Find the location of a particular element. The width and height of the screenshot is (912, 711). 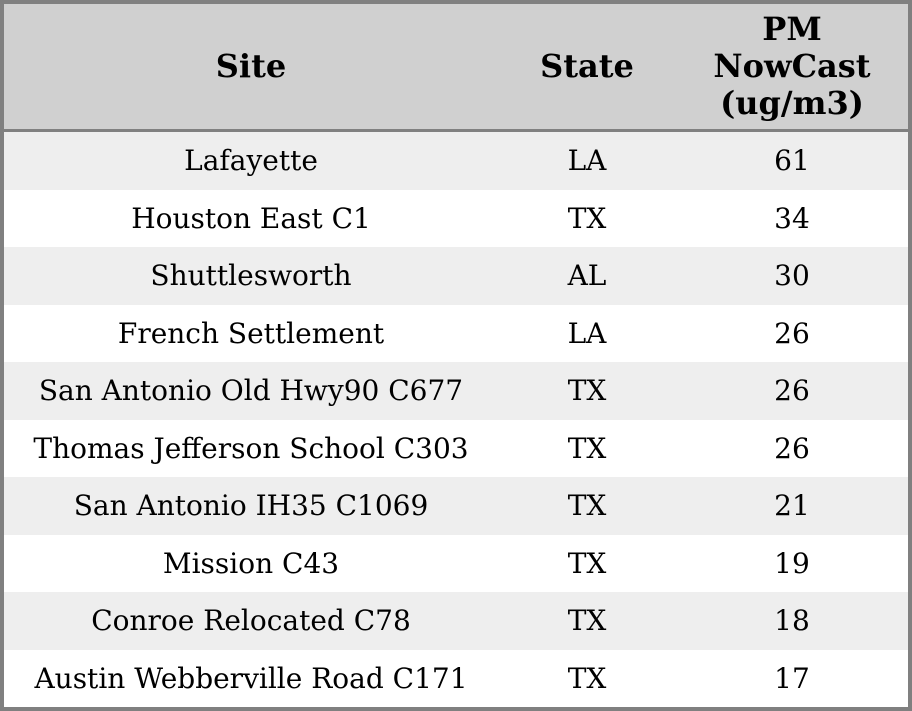

table-row: San Antonio Old Hwy90 C677 TX 26 is located at coordinates (456, 391).